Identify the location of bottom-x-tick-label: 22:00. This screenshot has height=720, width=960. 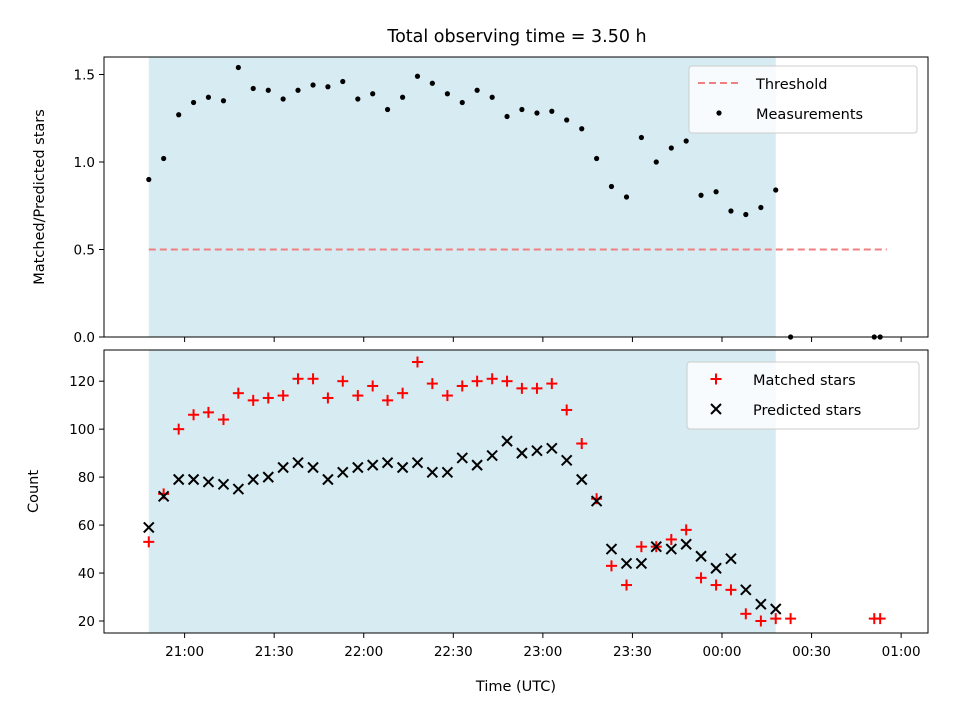
(363, 652).